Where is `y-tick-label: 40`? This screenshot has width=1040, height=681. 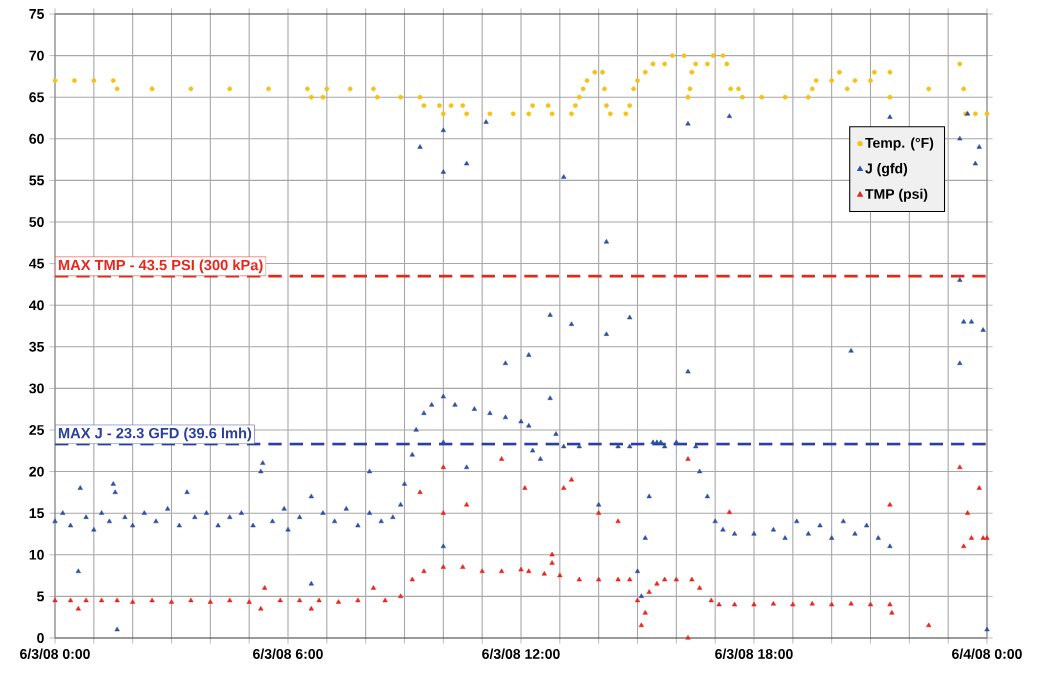
y-tick-label: 40 is located at coordinates (36, 305).